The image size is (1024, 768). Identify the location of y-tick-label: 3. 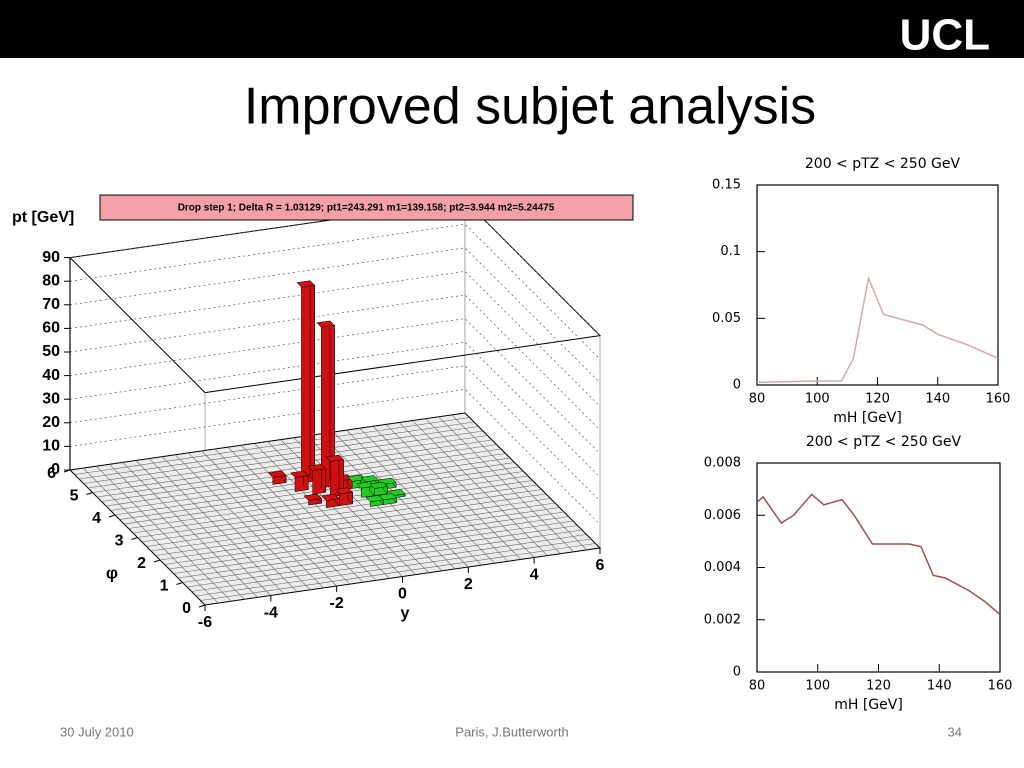
(119, 541).